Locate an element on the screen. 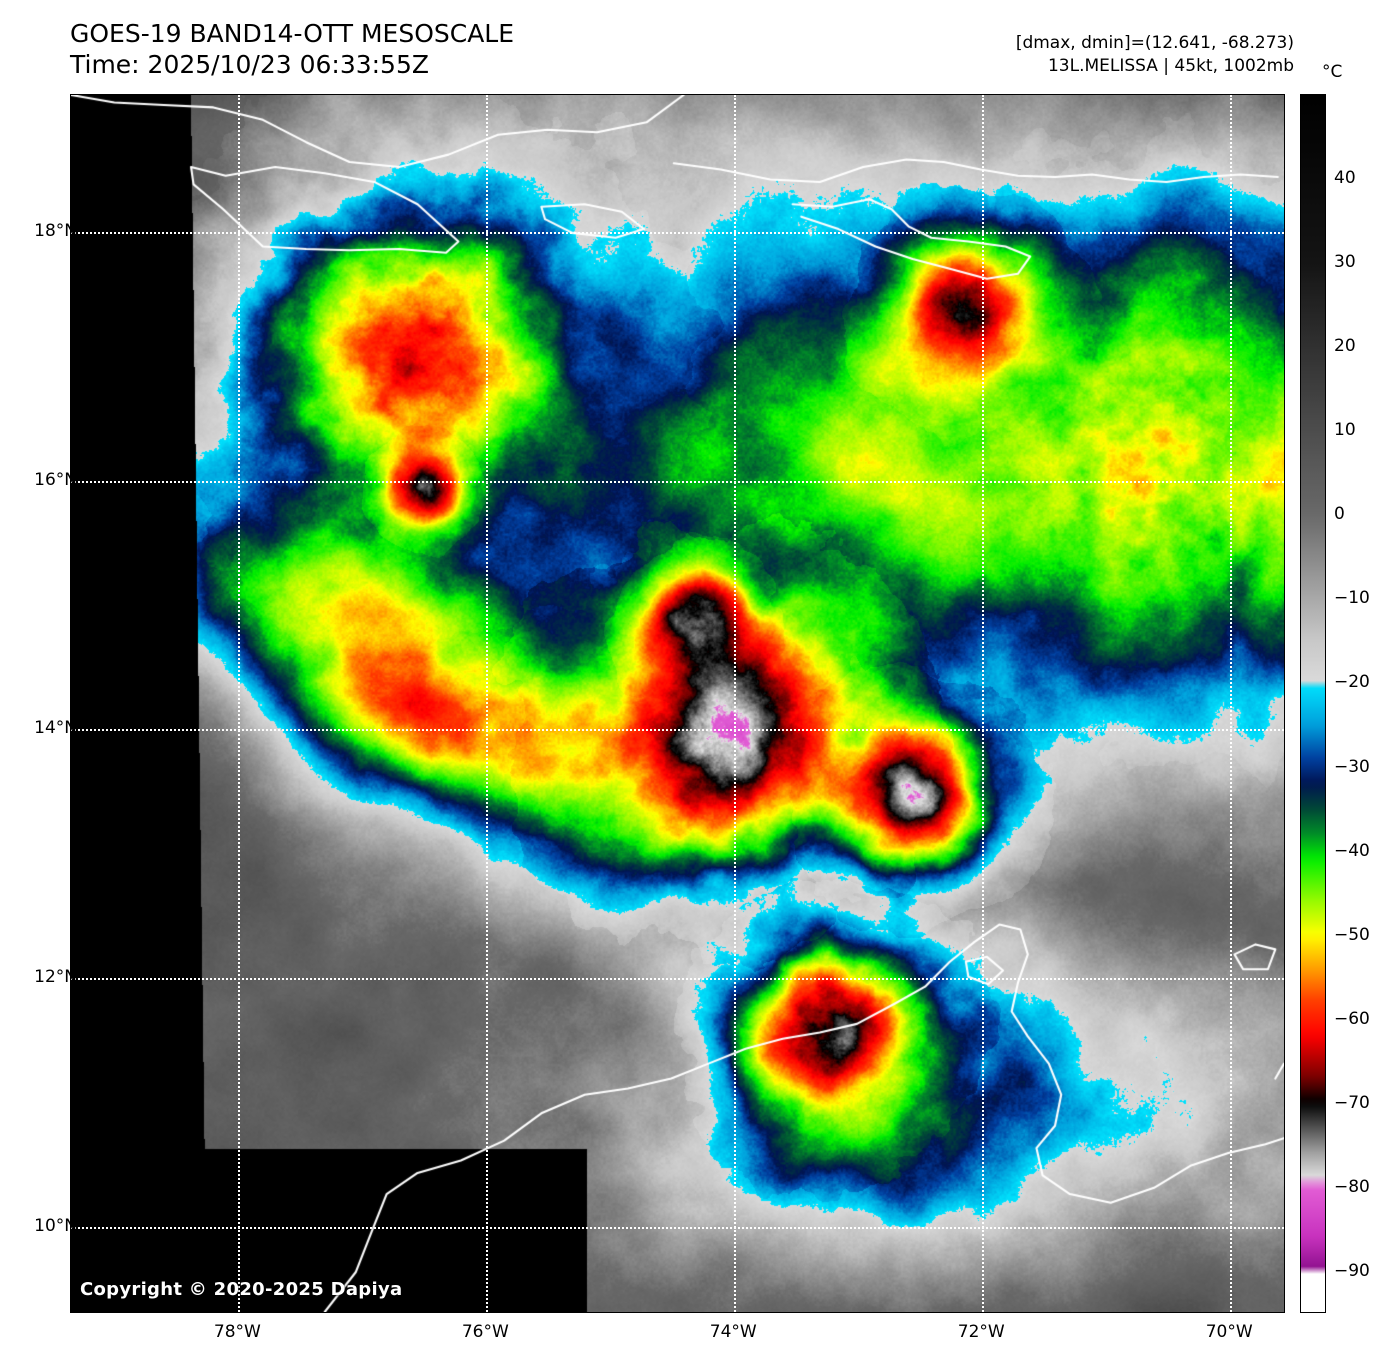 This screenshot has width=1390, height=1359. colorbar is located at coordinates (1313, 703).